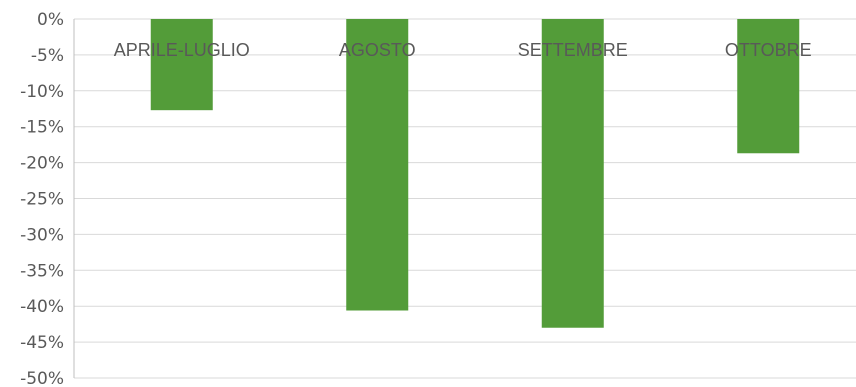  I want to click on category-label: SETTEMBRE, so click(573, 50).